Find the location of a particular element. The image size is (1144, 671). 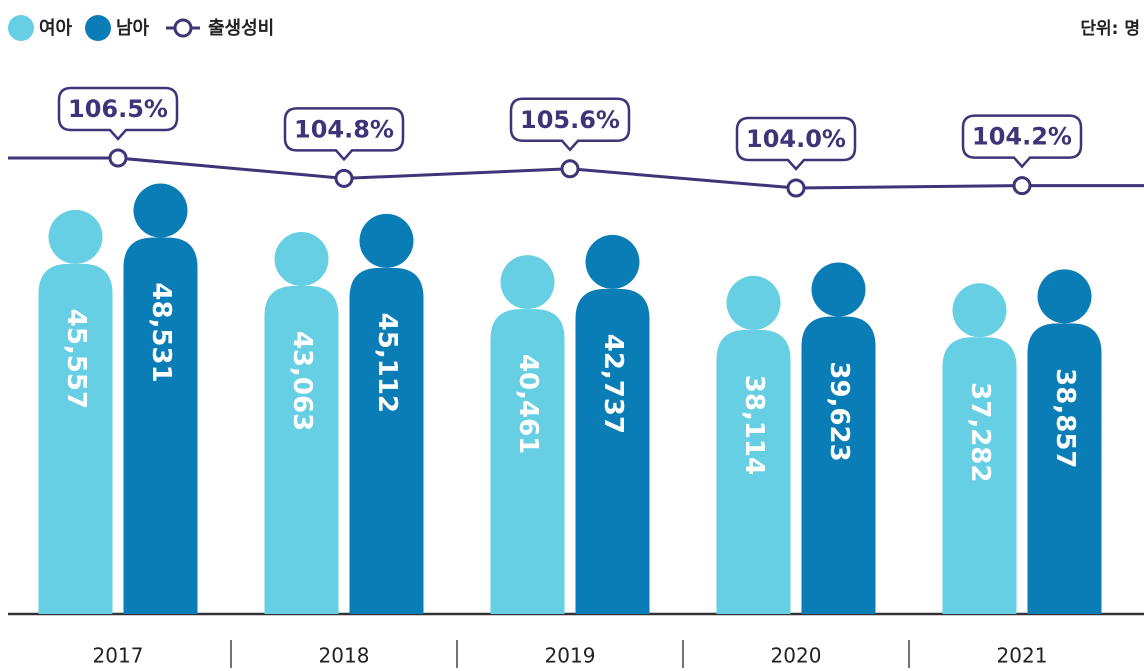

x-tick-label: 2018 is located at coordinates (344, 656).